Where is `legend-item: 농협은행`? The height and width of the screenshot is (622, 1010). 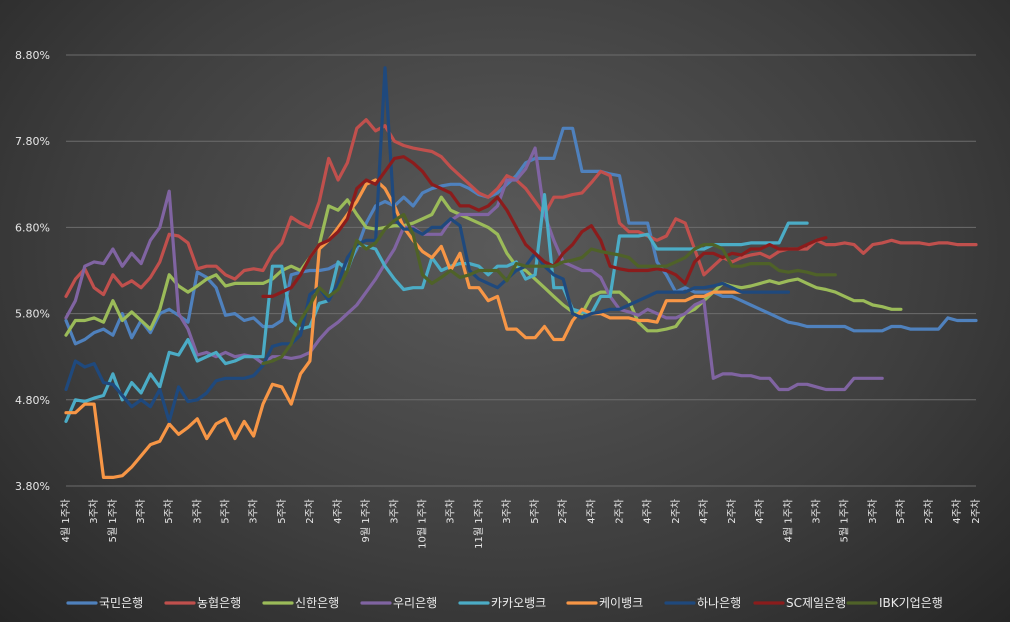 legend-item: 농협은행 is located at coordinates (202, 602).